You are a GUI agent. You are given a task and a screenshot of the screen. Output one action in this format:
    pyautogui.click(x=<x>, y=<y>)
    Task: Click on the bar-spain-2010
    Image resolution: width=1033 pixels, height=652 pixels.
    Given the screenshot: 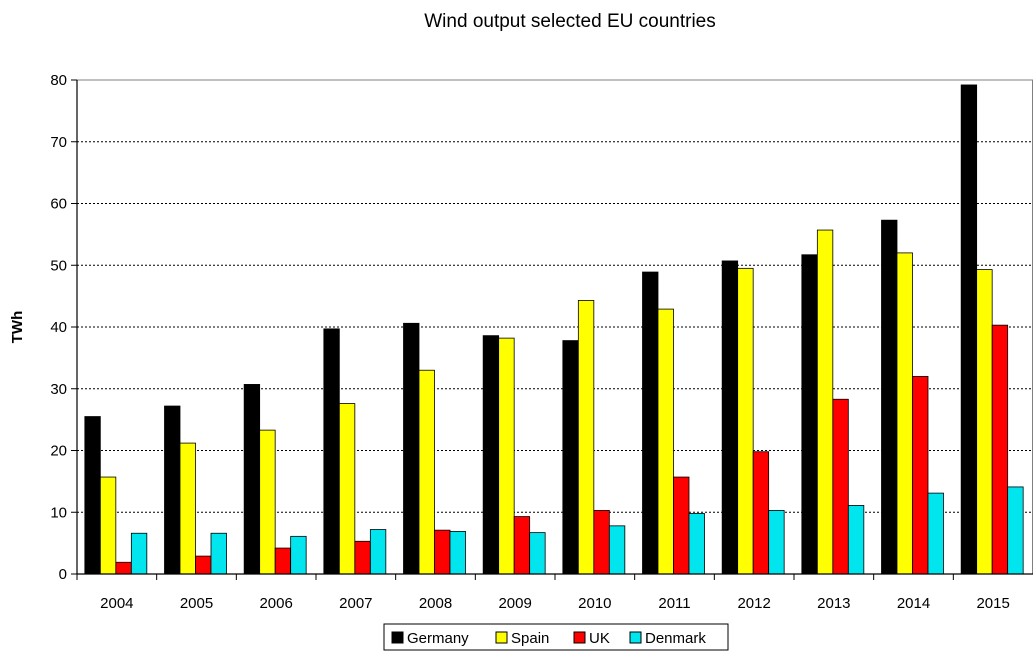 What is the action you would take?
    pyautogui.click(x=586, y=437)
    